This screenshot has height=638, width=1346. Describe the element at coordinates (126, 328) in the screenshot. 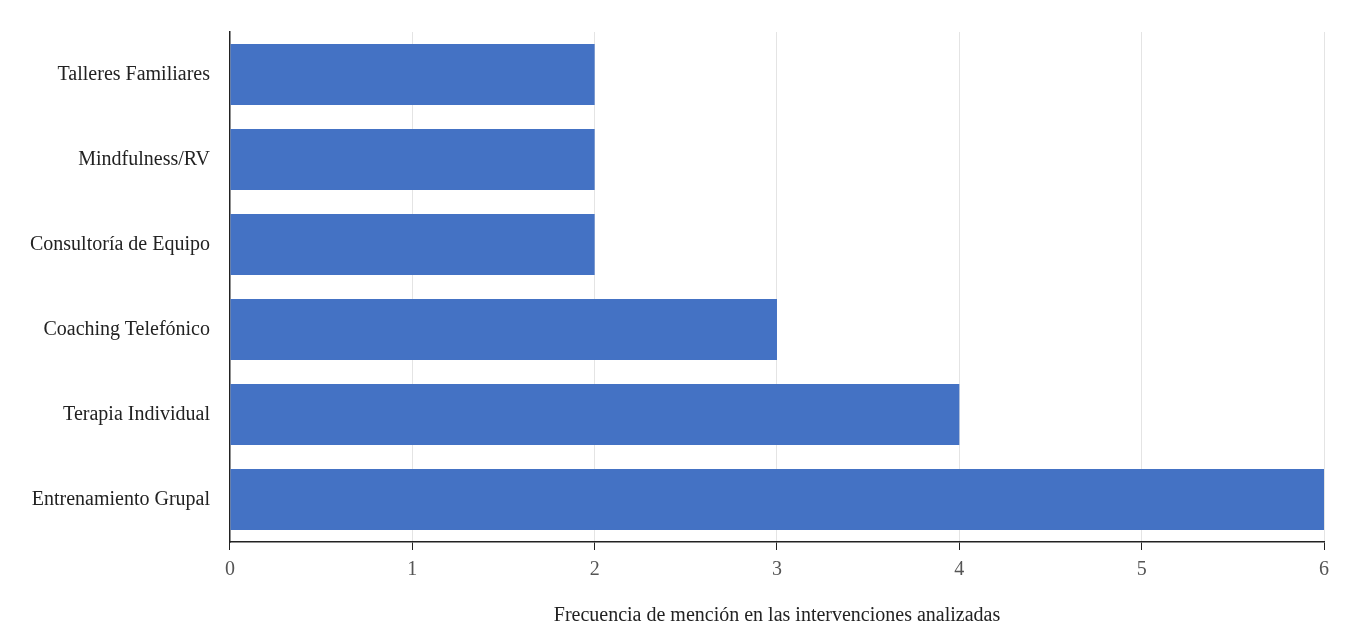

I see `y-tick-label: Coaching Telefónico` at that location.